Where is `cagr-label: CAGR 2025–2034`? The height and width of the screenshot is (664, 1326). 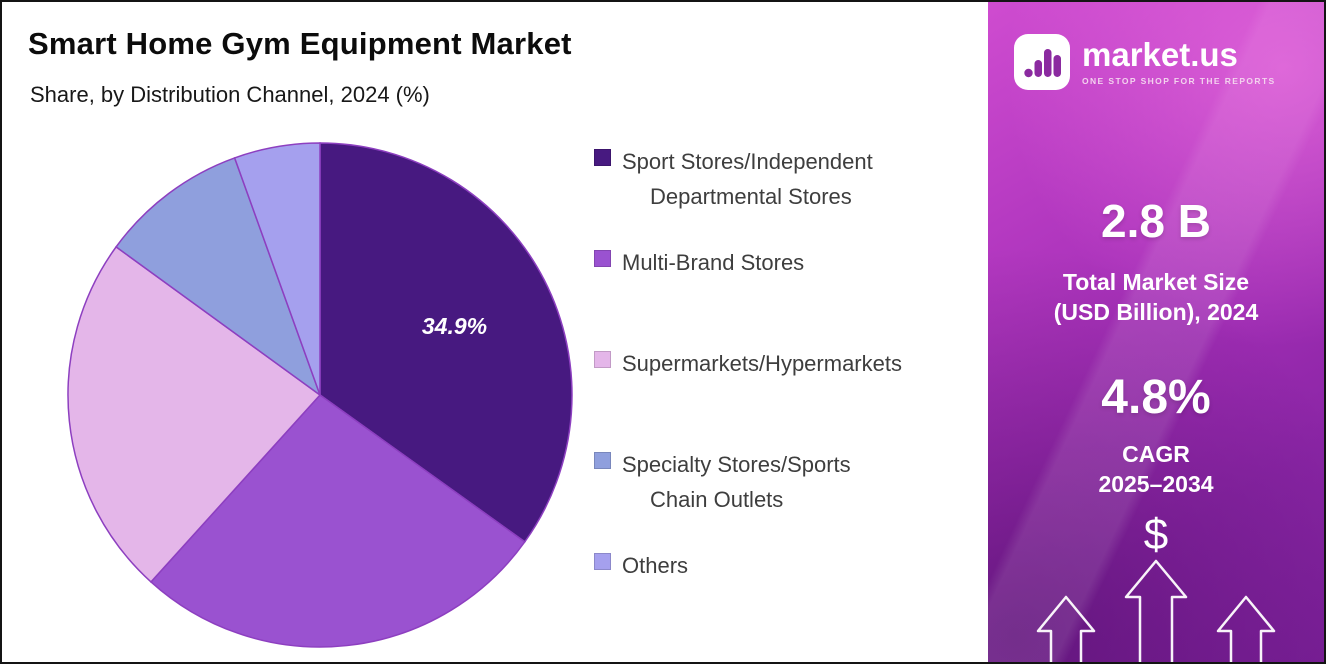 cagr-label: CAGR 2025–2034 is located at coordinates (1156, 470).